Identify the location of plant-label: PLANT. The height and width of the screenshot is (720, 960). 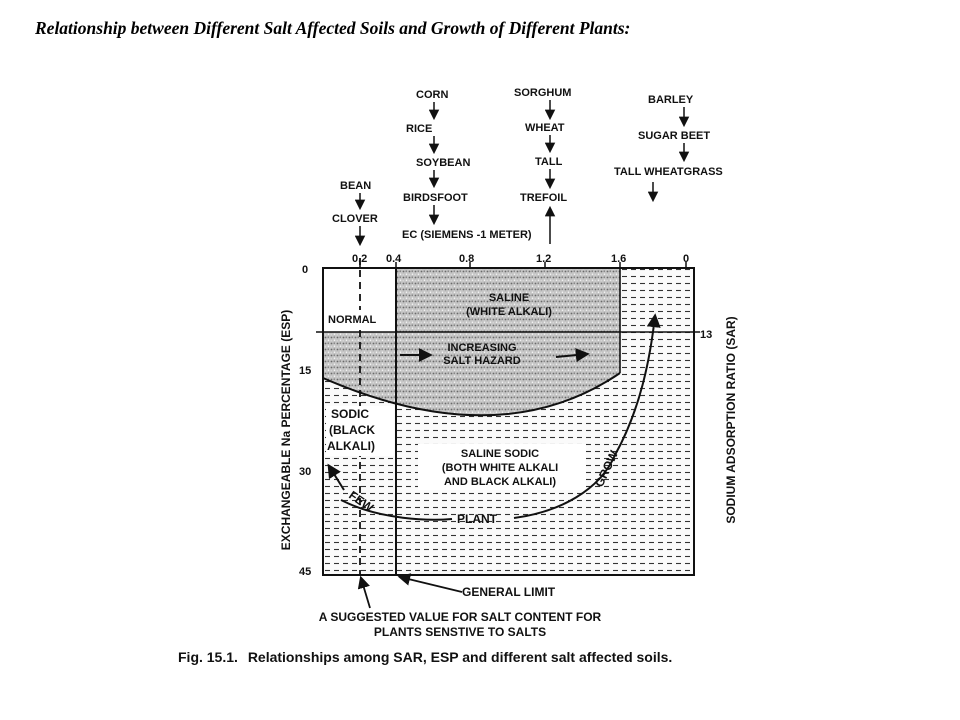
(477, 519).